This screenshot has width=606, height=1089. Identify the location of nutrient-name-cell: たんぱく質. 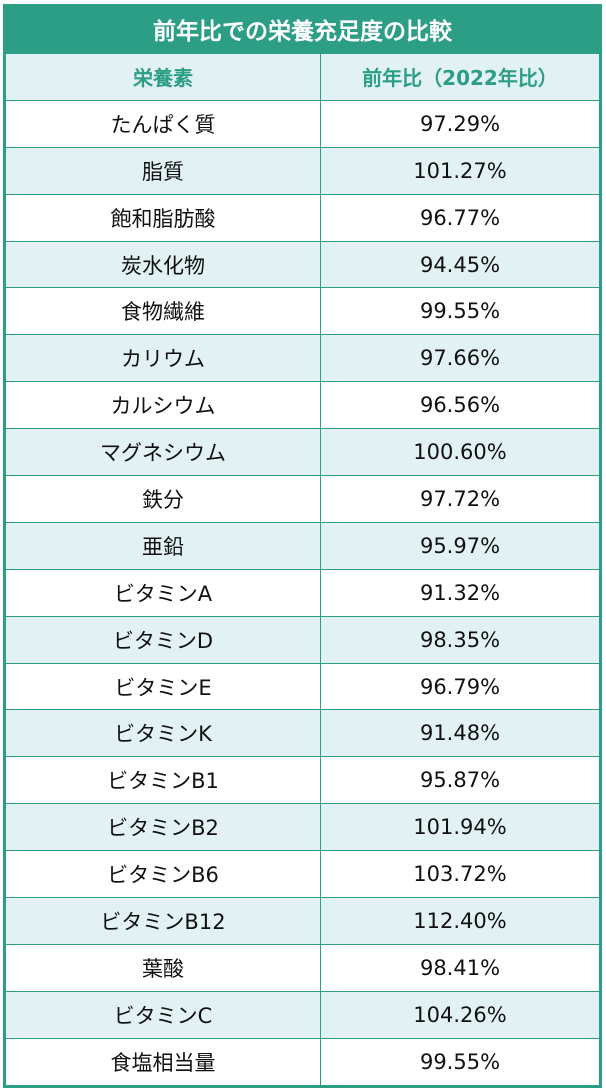
(163, 123).